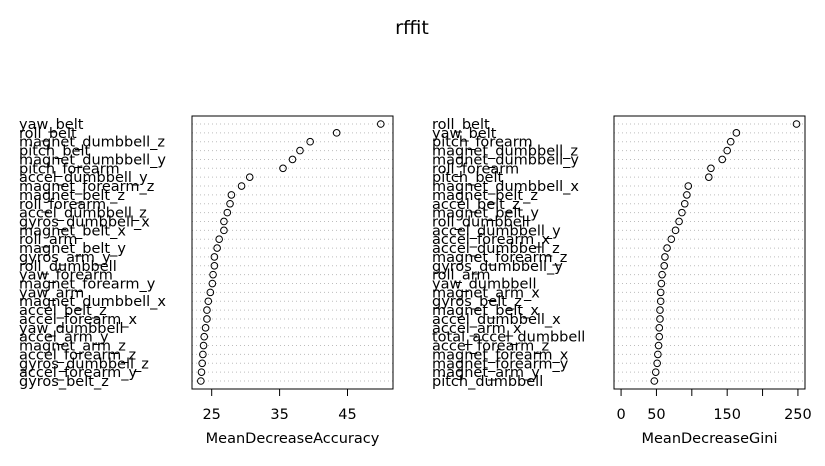 Image resolution: width=825 pixels, height=466 pixels. I want to click on x-tick-label: 250, so click(798, 415).